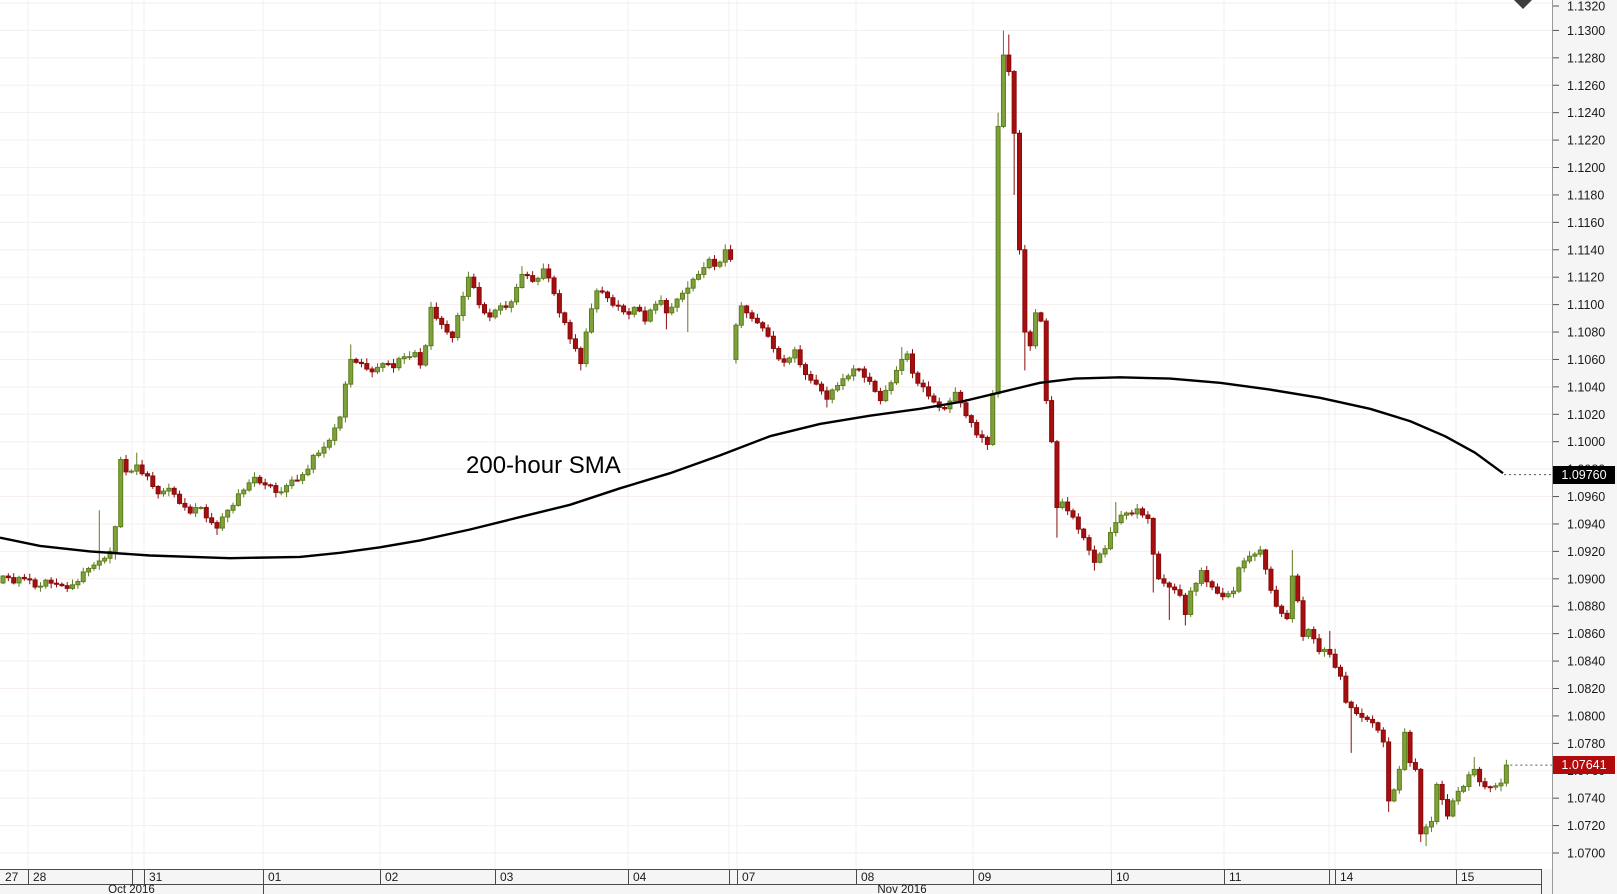 Image resolution: width=1617 pixels, height=894 pixels. What do you see at coordinates (1586, 662) in the screenshot?
I see `price-tick-label: 1.0840` at bounding box center [1586, 662].